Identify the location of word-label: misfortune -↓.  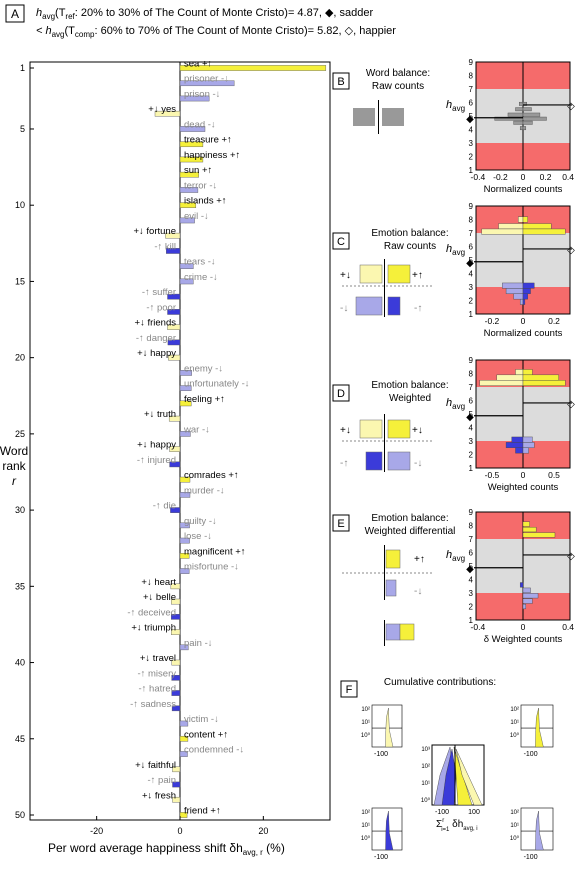
(211, 567).